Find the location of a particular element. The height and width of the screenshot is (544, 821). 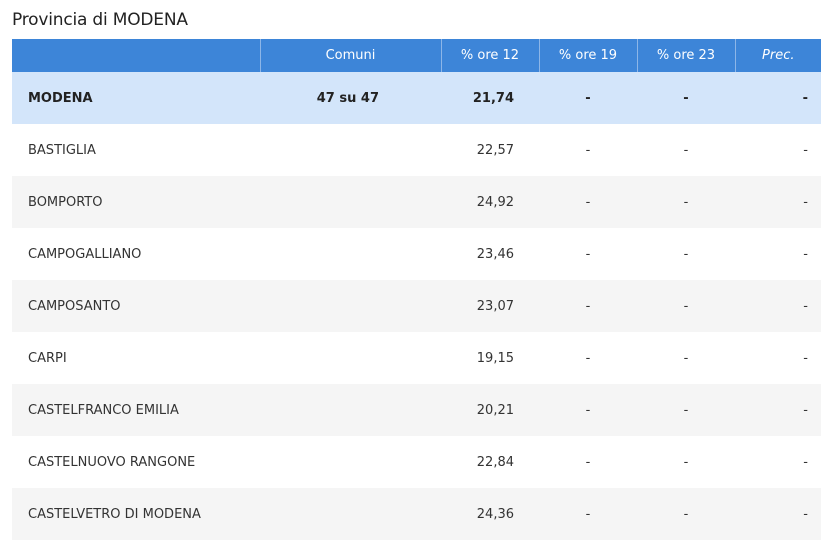

cell-name: CAMPOGALLIANO is located at coordinates (85, 254).